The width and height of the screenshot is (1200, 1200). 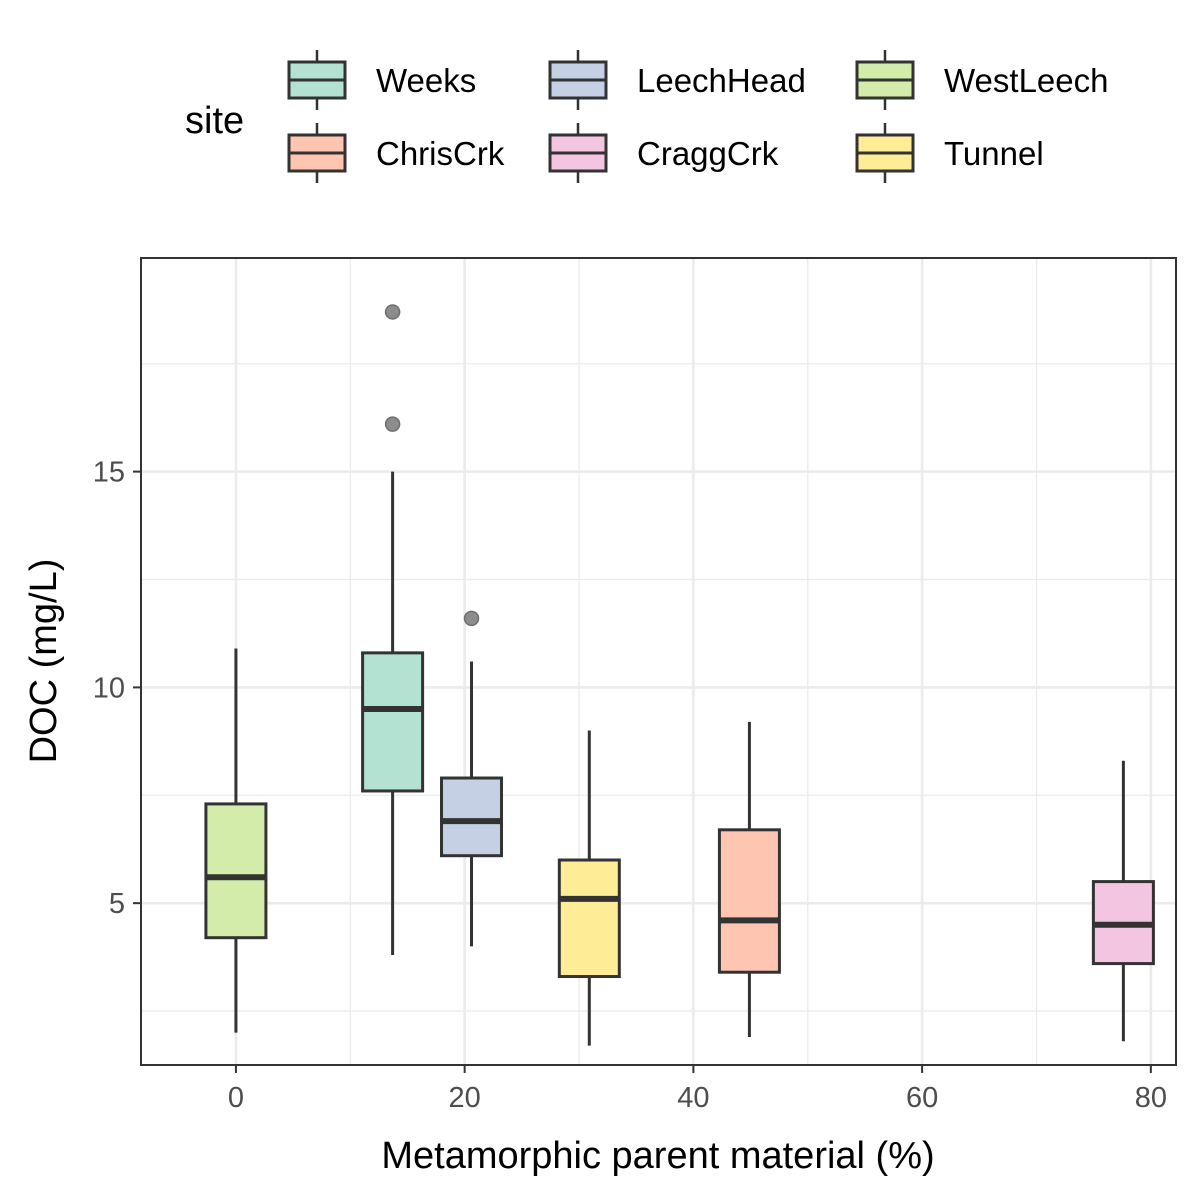 I want to click on x-axis: 0 20 40 60 80, so click(x=697, y=1089).